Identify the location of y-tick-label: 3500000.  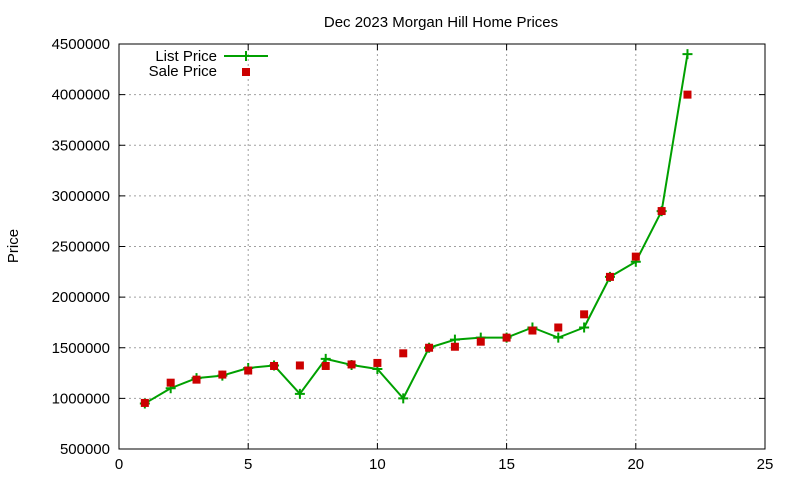
(81, 145).